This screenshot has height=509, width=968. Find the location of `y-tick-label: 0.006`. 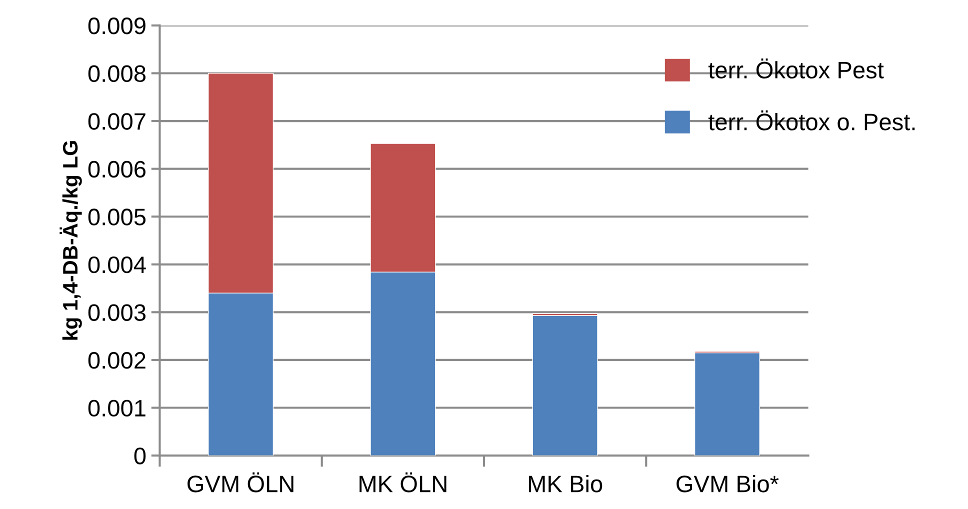

y-tick-label: 0.006 is located at coordinates (117, 169).